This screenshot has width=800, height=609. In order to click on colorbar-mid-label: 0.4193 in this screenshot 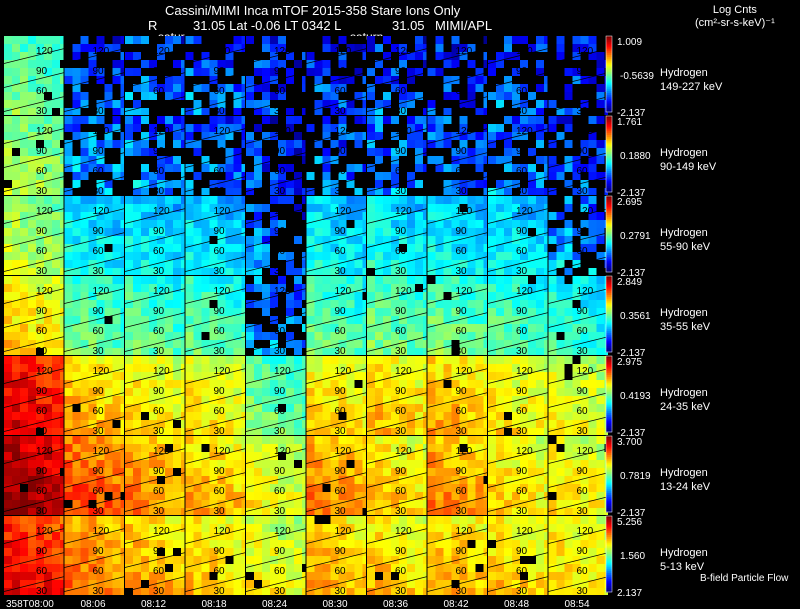, I will do `click(635, 396)`.